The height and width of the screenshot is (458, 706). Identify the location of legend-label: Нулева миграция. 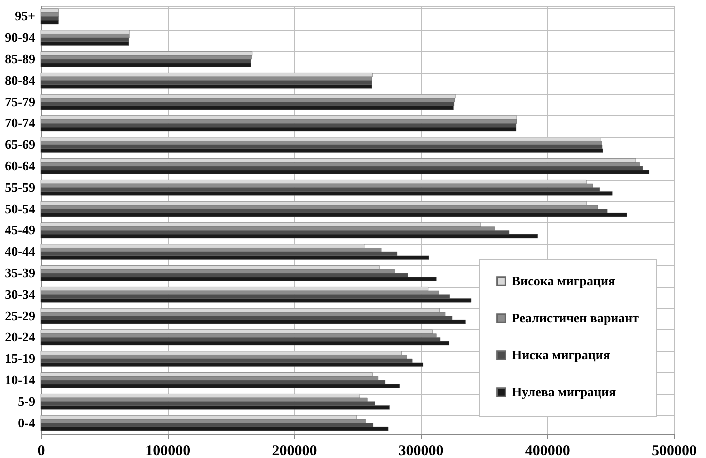
(564, 392).